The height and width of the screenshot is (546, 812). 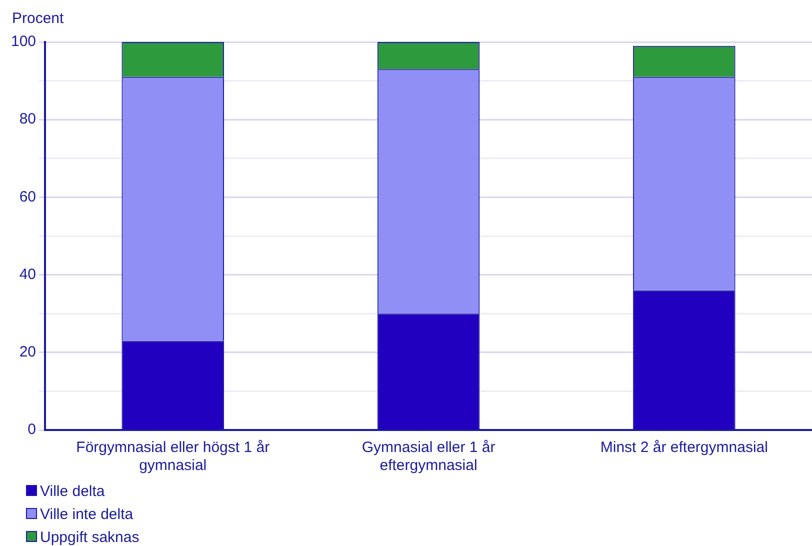 What do you see at coordinates (429, 456) in the screenshot?
I see `x-tick-label: Gymnasial eller 1 år eftergymnasial` at bounding box center [429, 456].